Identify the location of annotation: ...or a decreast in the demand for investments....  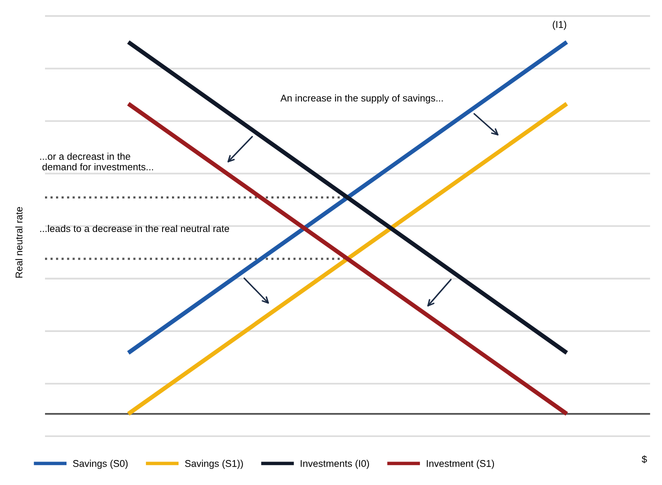
(96, 161).